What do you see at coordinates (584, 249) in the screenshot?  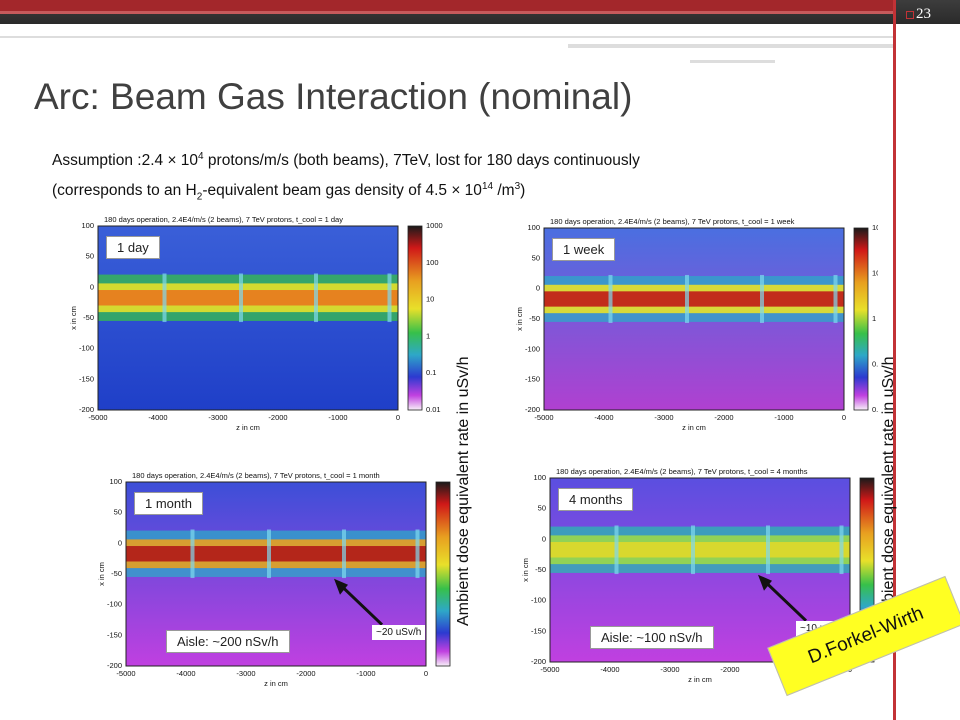 I see `cooling-time-label: 1 week` at bounding box center [584, 249].